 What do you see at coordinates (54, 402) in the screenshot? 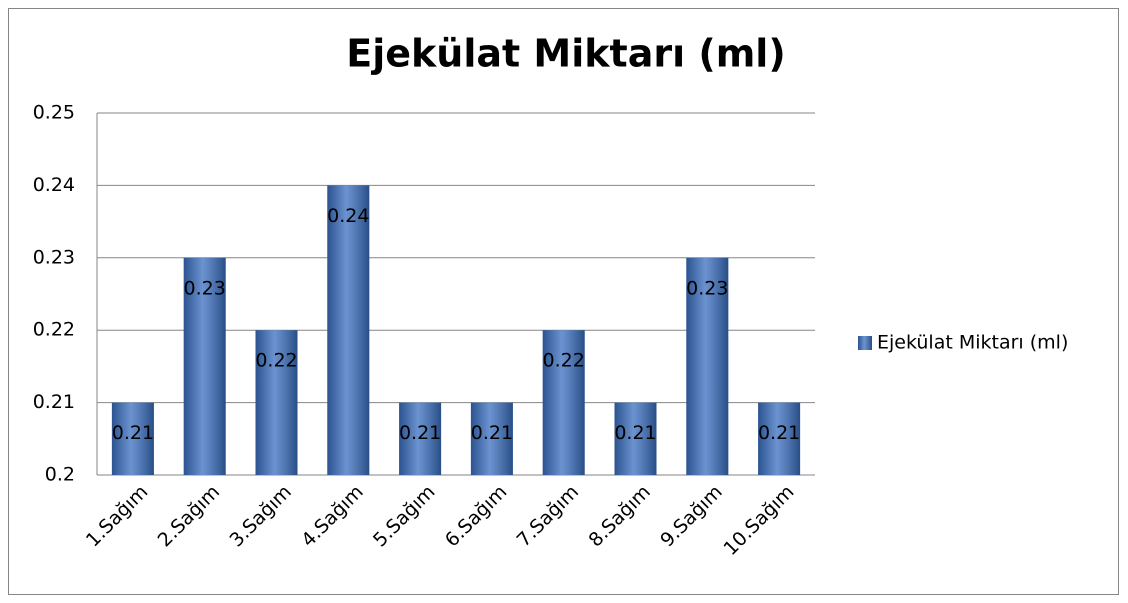
I see `y-tick-label: 0.21` at bounding box center [54, 402].